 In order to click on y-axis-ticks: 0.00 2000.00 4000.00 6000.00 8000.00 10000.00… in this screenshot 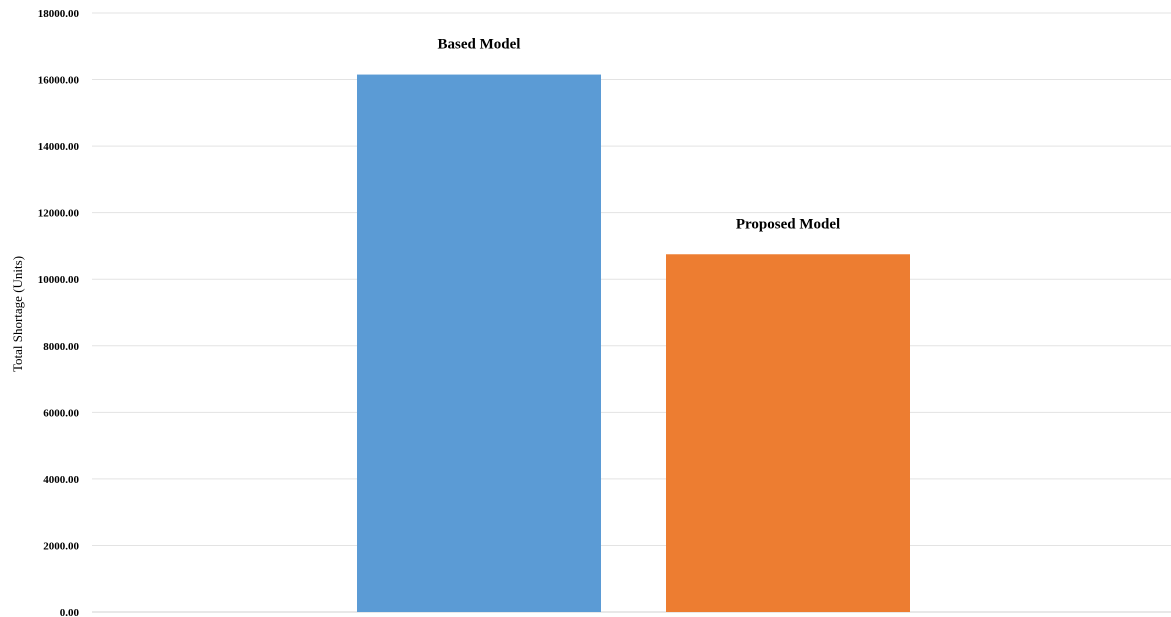, I will do `click(59, 312)`.